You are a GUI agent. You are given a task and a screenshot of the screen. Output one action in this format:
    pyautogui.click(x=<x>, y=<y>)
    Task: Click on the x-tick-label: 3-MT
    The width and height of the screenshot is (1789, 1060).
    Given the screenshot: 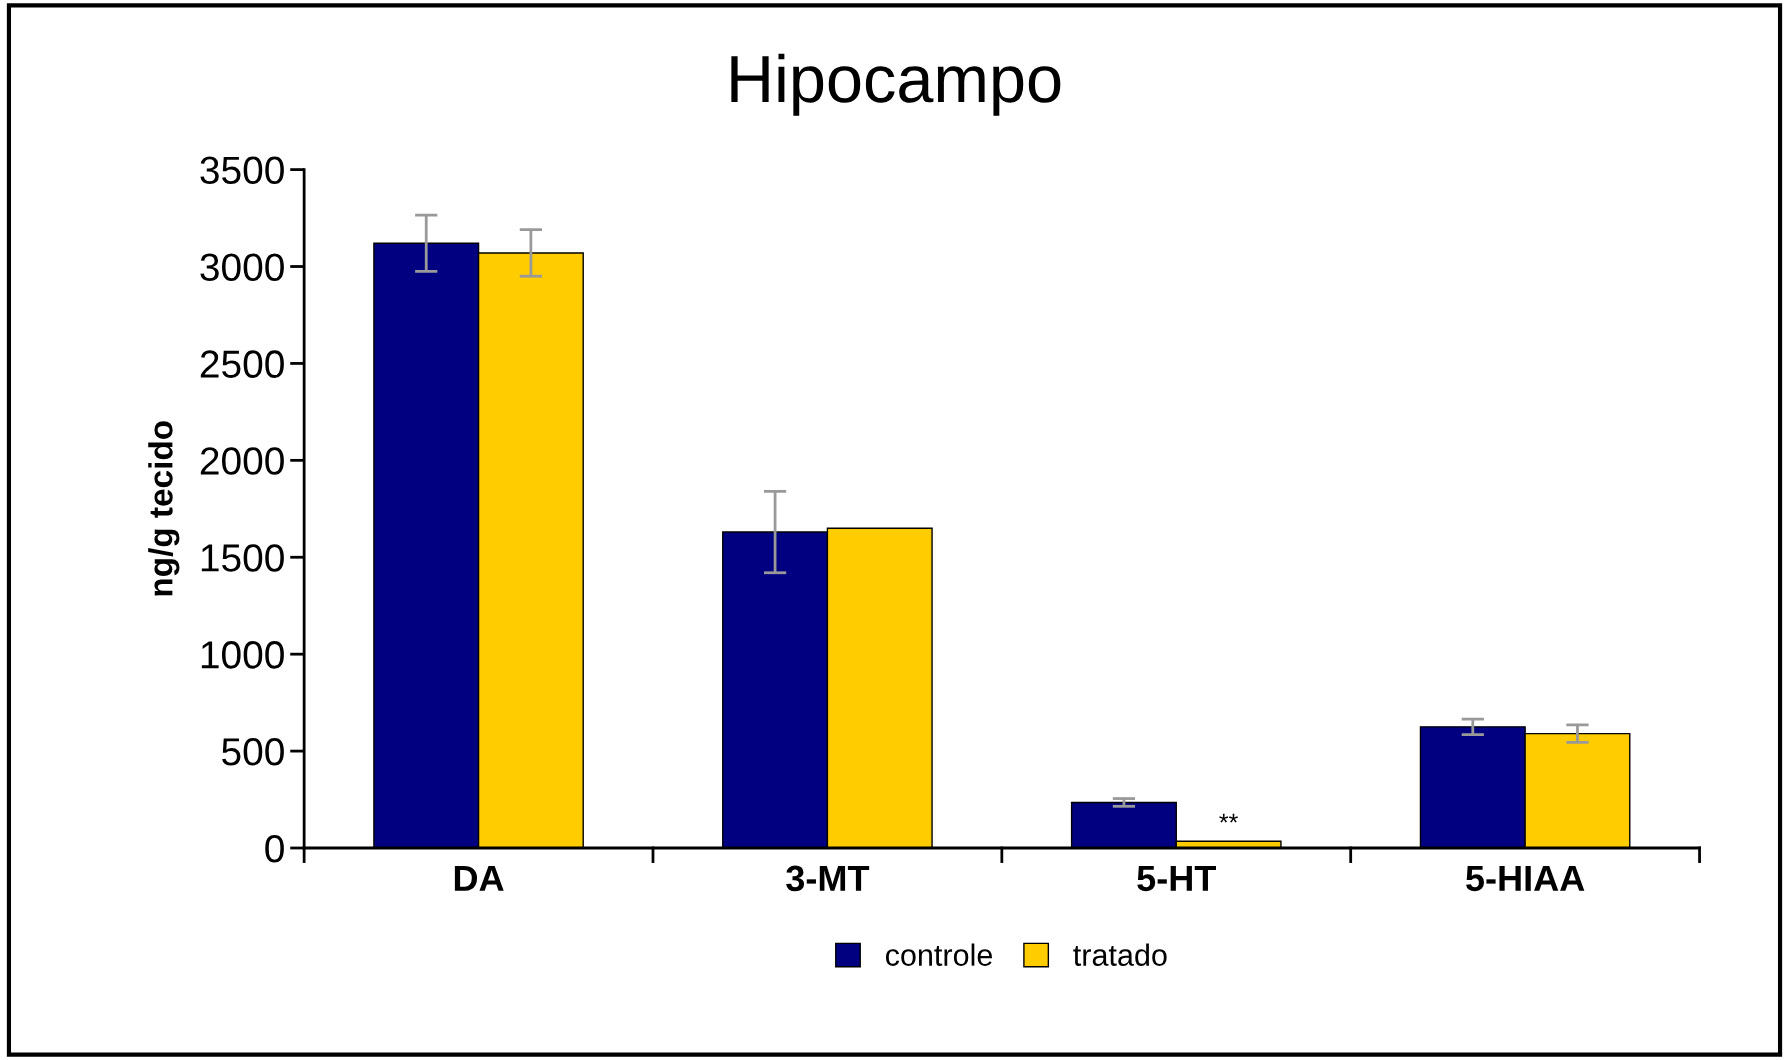 What is the action you would take?
    pyautogui.click(x=828, y=878)
    